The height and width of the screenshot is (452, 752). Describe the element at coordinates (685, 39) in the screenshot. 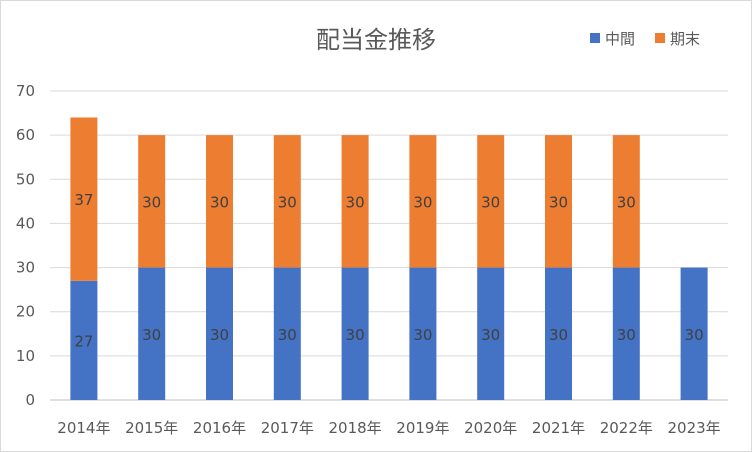

I see `legend-label: 期末` at that location.